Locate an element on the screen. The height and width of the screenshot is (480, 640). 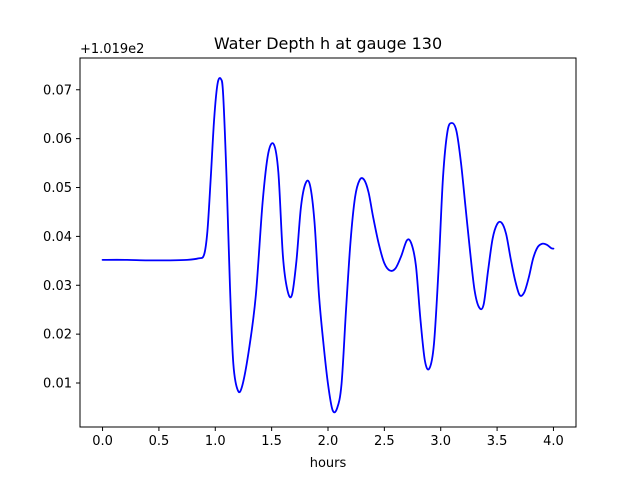
y-tick-label: 0.05 is located at coordinates (57, 188).